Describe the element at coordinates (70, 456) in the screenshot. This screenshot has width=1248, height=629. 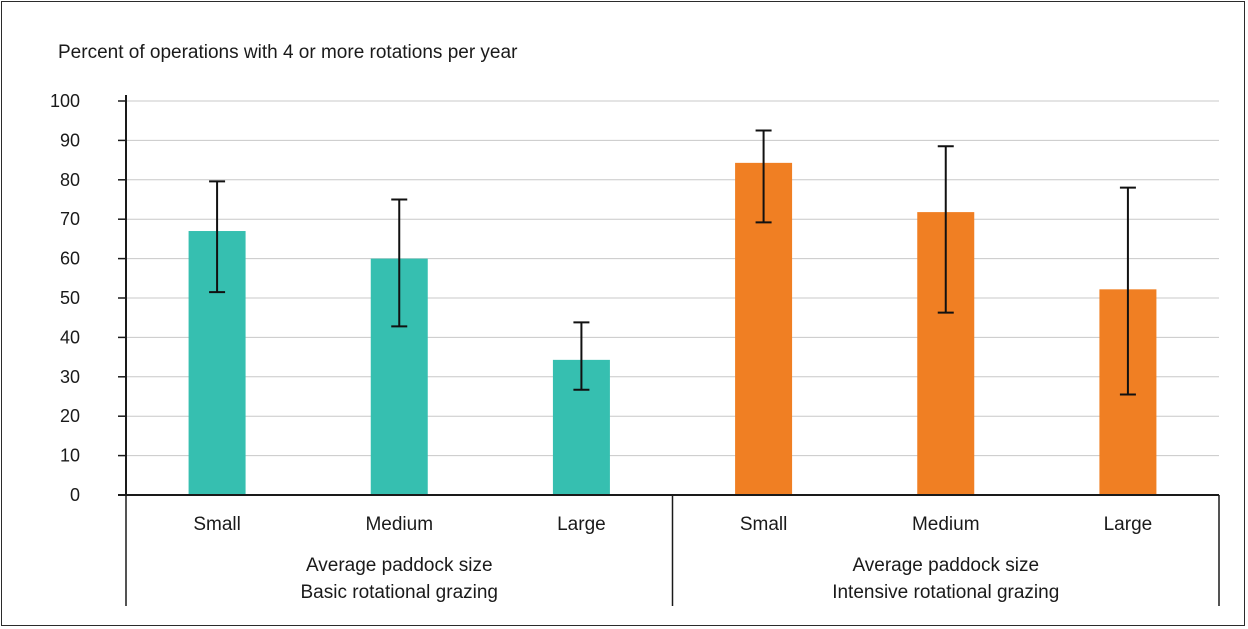
I see `y-tick-label: 10` at that location.